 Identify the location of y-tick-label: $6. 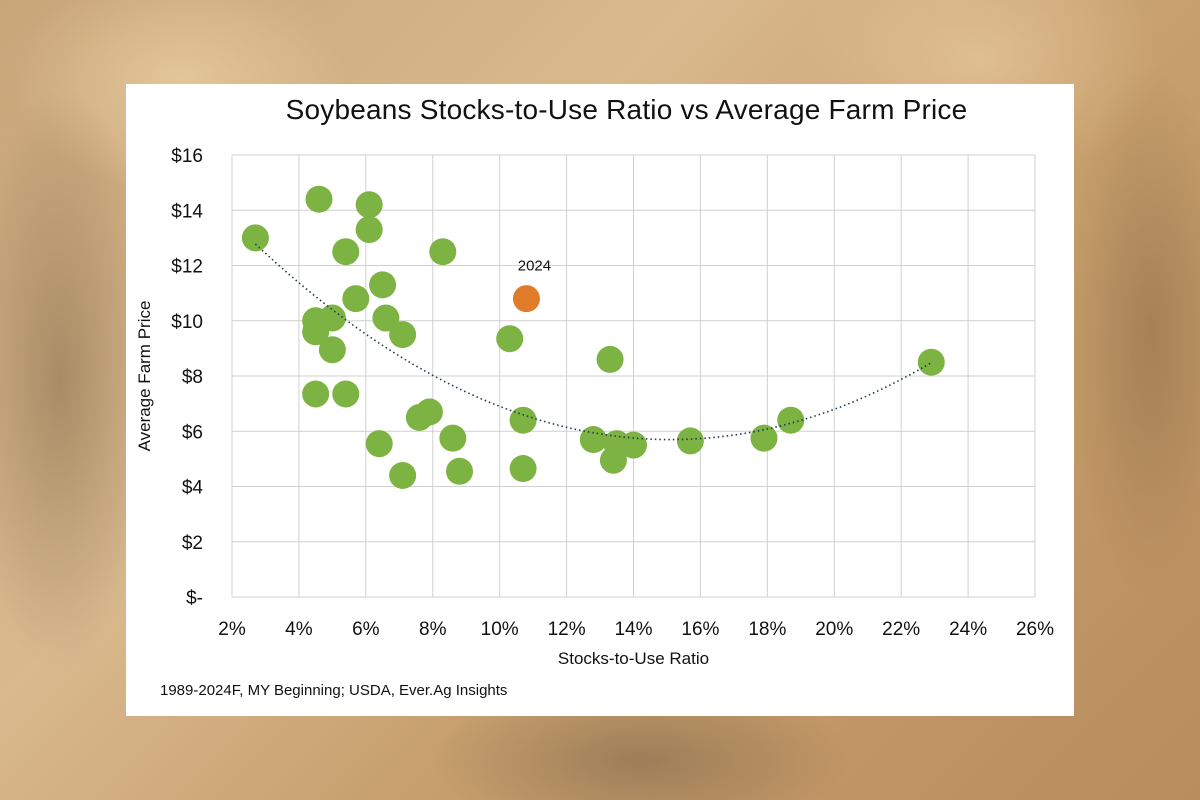
(192, 432).